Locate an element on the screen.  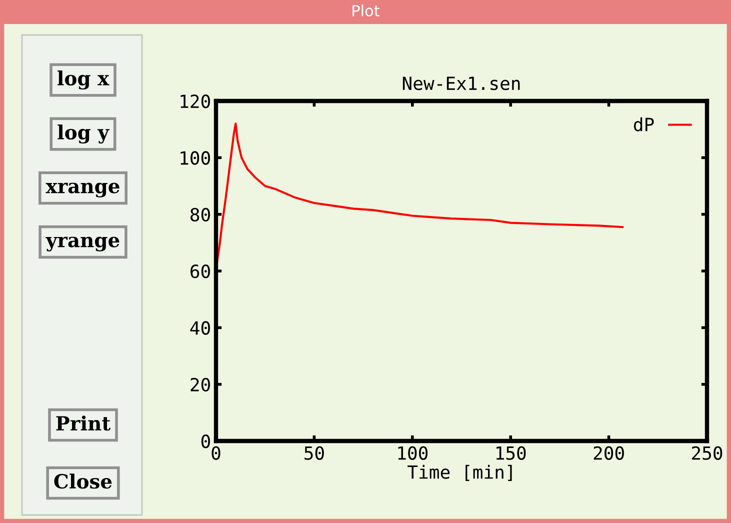
y-tick-label: 60 is located at coordinates (200, 271).